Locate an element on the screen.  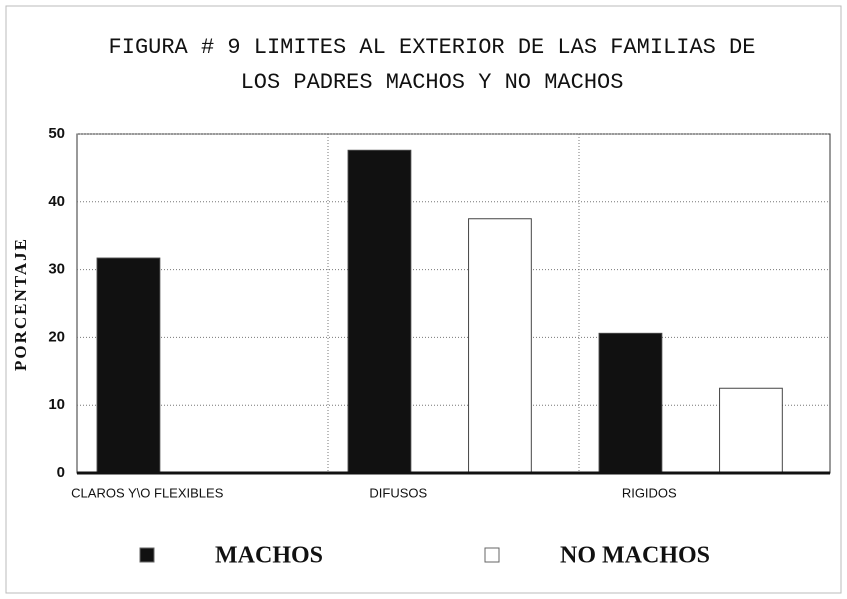
y-tick-label: 50 is located at coordinates (56, 133).